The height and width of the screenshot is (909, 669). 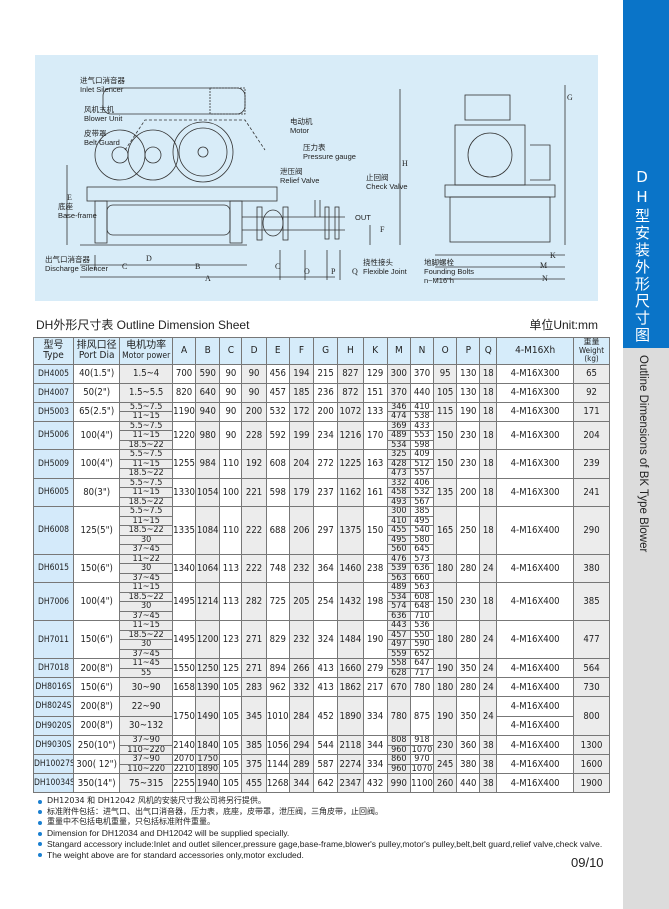 I want to click on cell-port: 100(4"), so click(x=96, y=435).